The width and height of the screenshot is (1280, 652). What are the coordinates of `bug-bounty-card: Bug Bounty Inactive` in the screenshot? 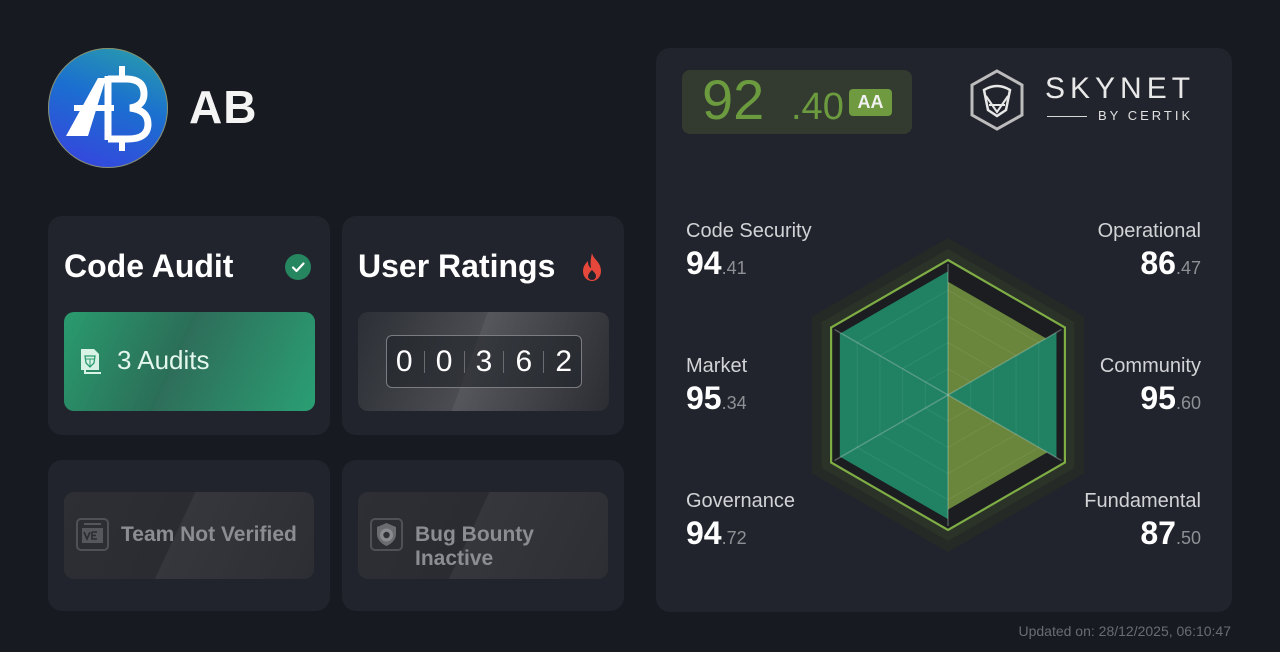 It's located at (483, 535).